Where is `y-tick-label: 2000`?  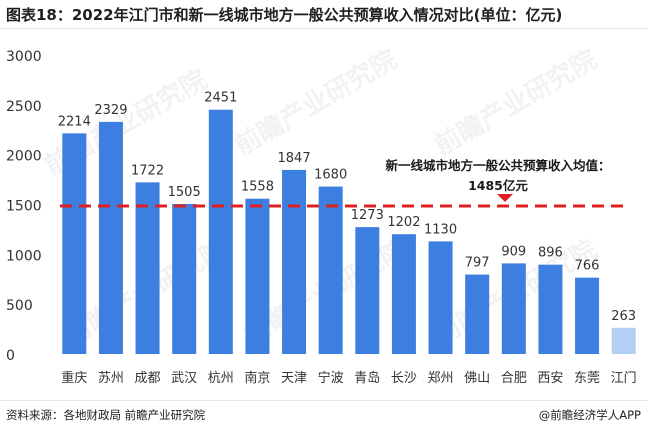
y-tick-label: 2000 is located at coordinates (24, 157).